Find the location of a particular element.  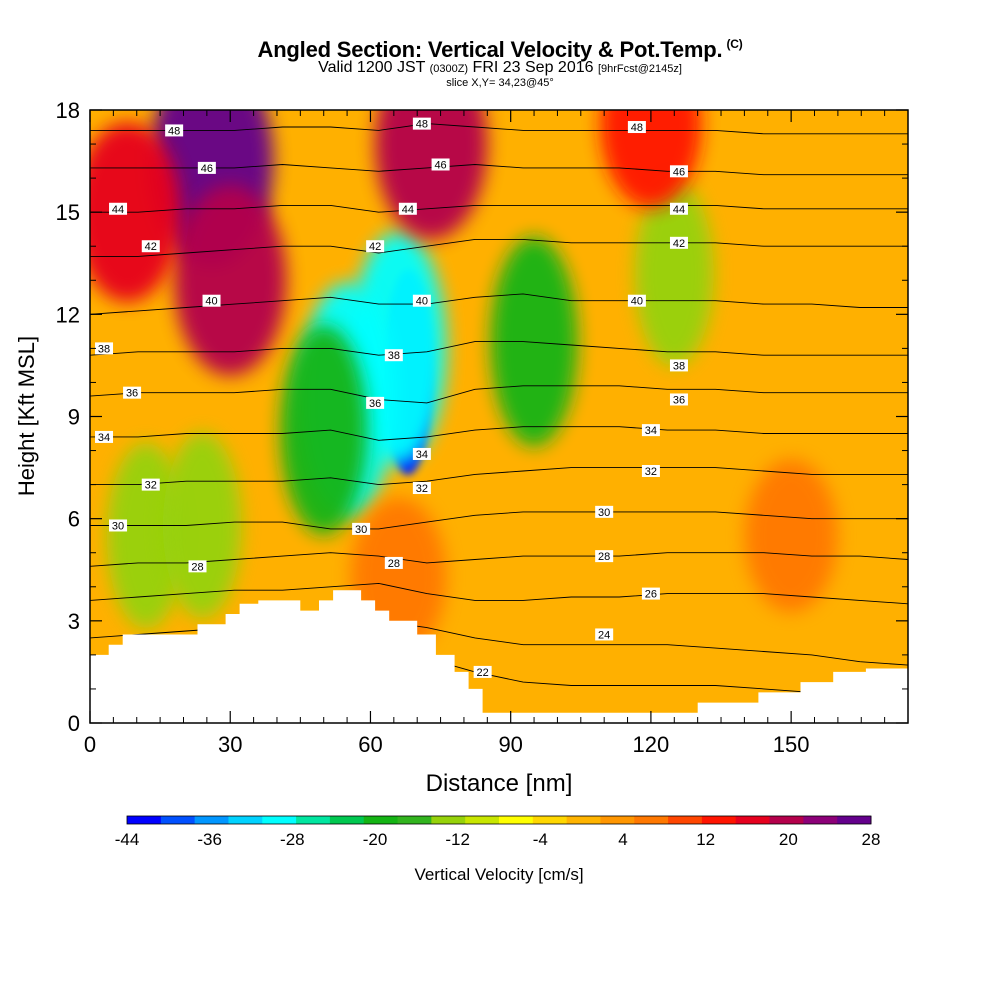

slice-info: slice X,Y= 34,23@45° is located at coordinates (500, 83).